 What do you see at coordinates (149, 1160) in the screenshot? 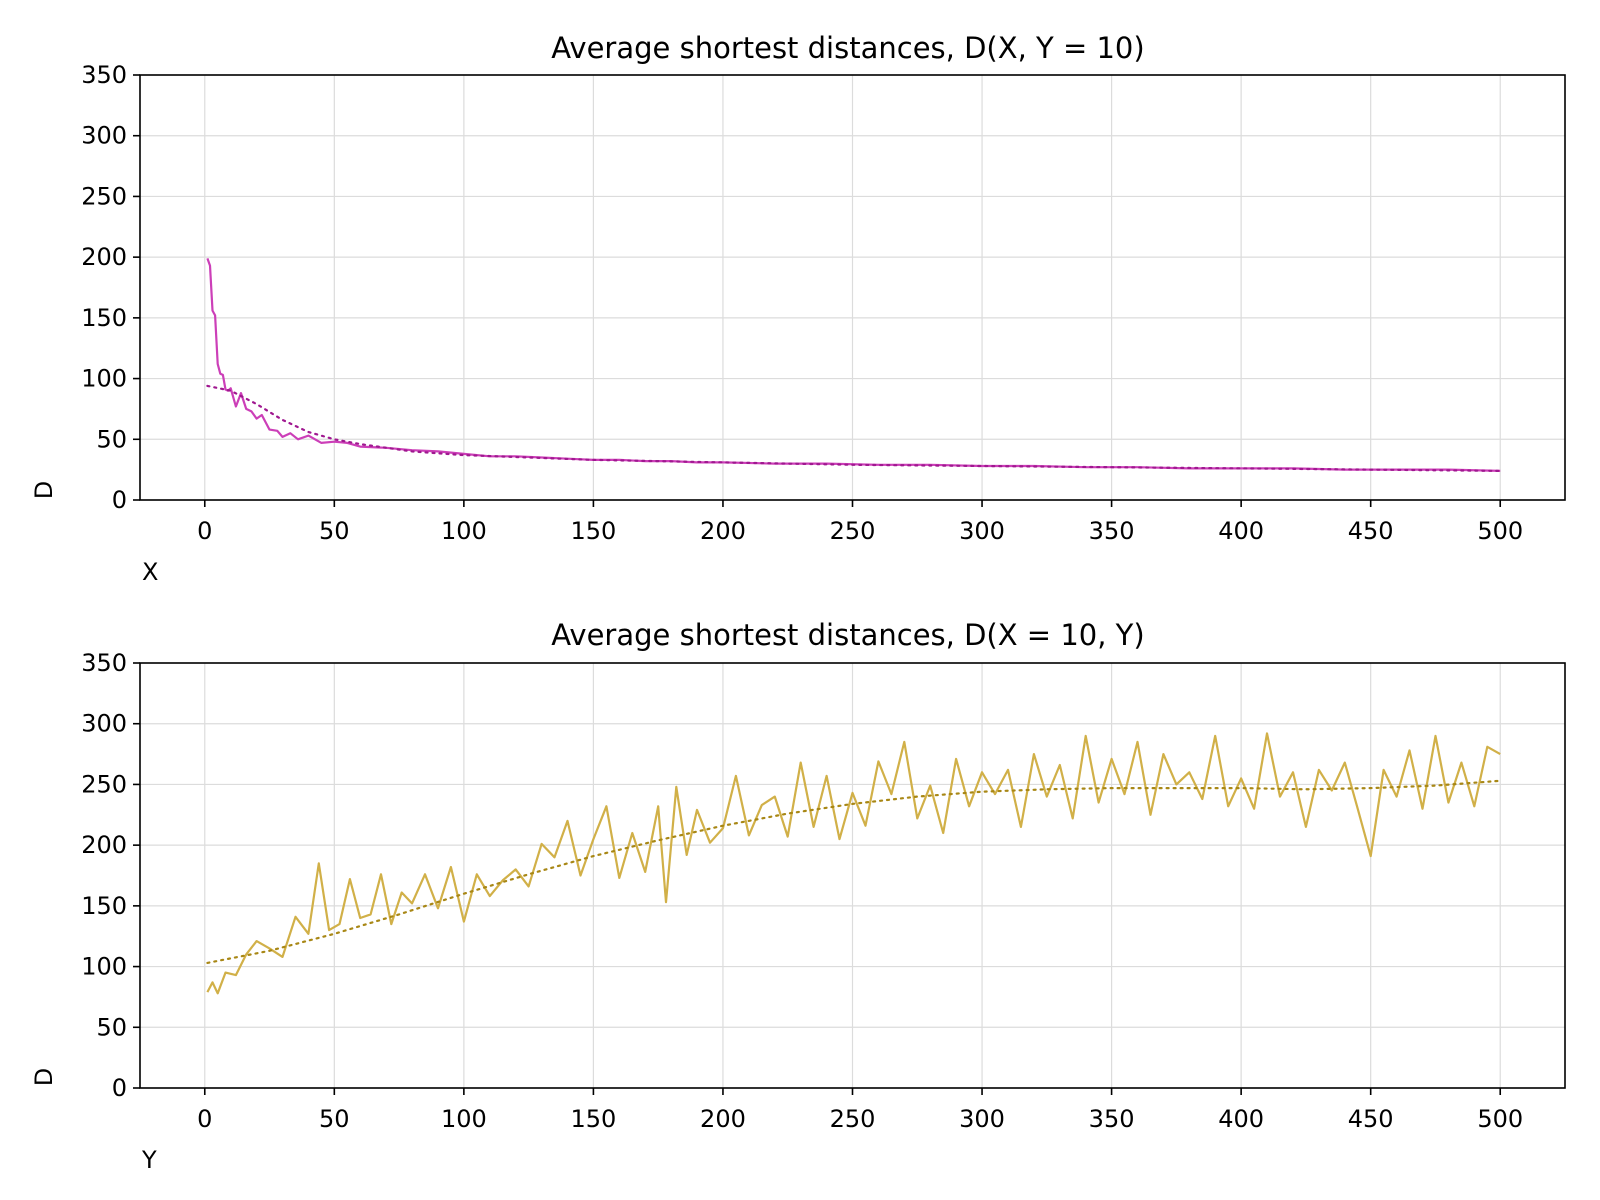
I see `x-axis-label: Y` at bounding box center [149, 1160].